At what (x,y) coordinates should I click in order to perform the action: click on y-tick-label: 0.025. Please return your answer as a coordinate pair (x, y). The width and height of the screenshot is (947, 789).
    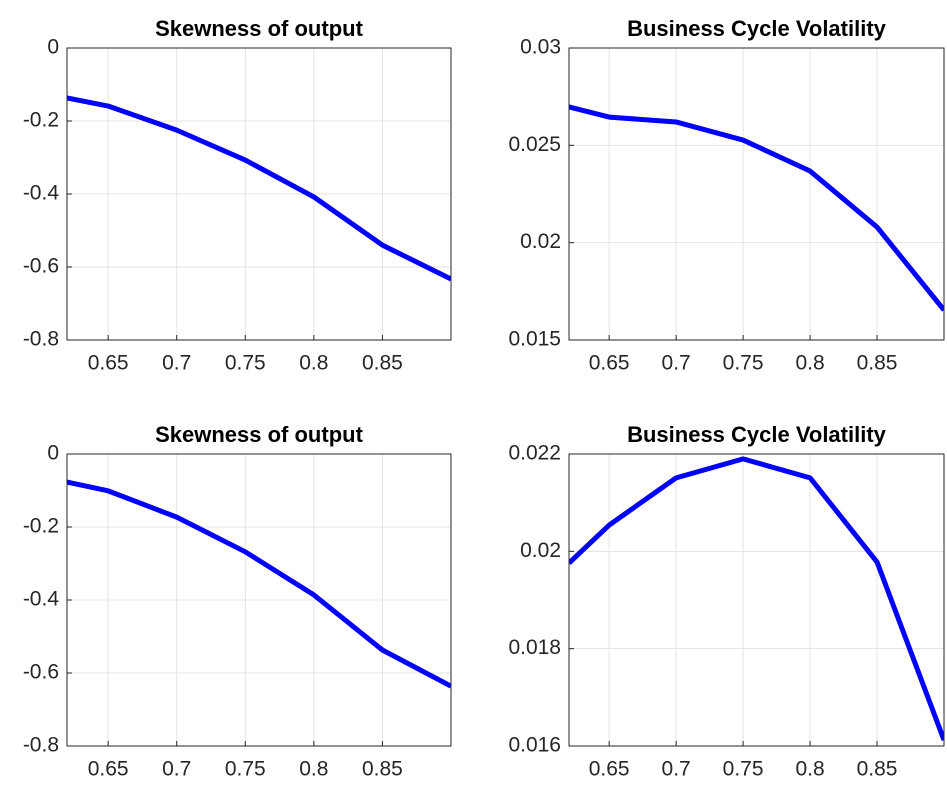
    Looking at the image, I should click on (534, 144).